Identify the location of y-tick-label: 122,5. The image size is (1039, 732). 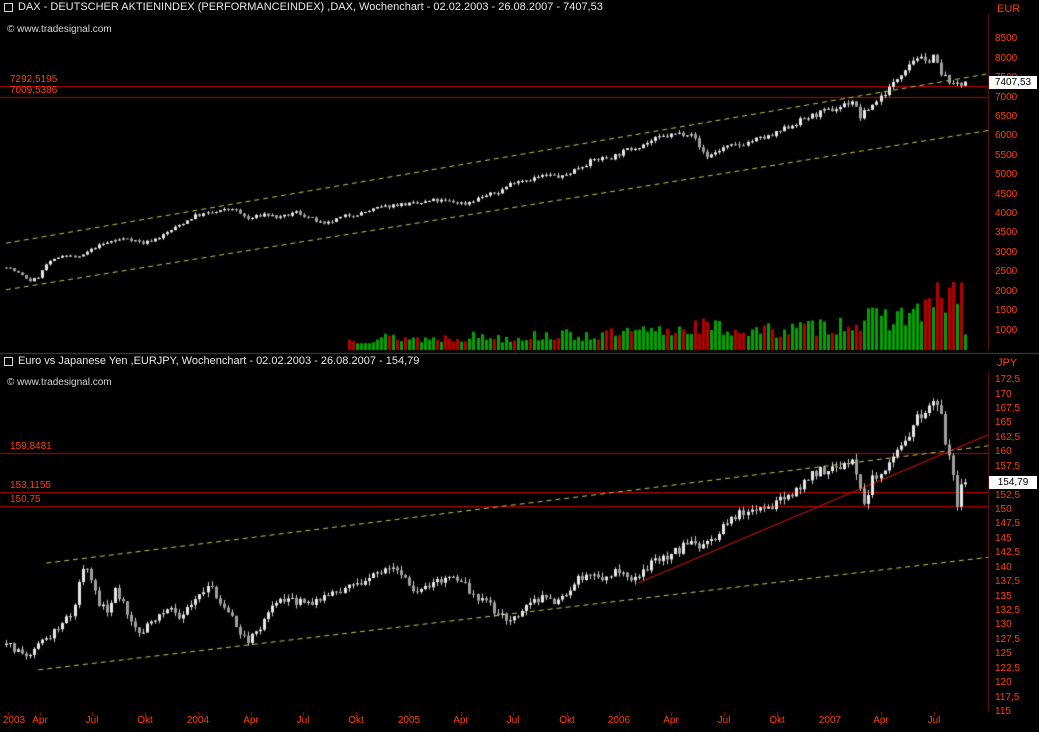
(1008, 668).